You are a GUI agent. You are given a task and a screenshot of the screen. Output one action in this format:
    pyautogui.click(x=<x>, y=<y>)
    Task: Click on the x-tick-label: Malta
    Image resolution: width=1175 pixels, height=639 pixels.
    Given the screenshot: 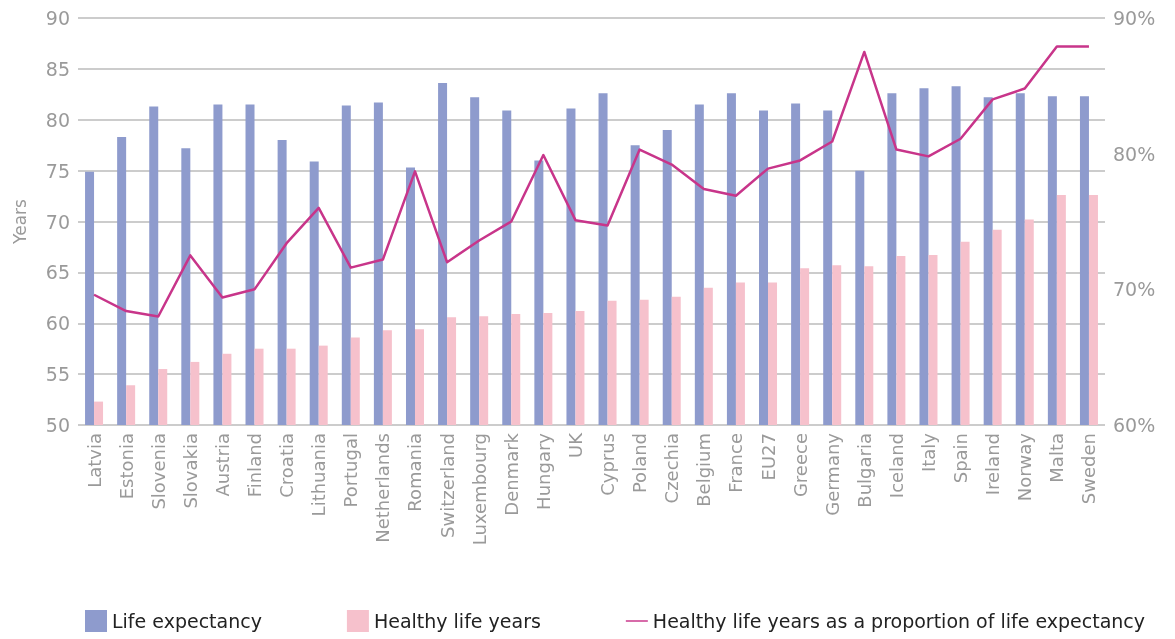 What is the action you would take?
    pyautogui.click(x=1057, y=458)
    